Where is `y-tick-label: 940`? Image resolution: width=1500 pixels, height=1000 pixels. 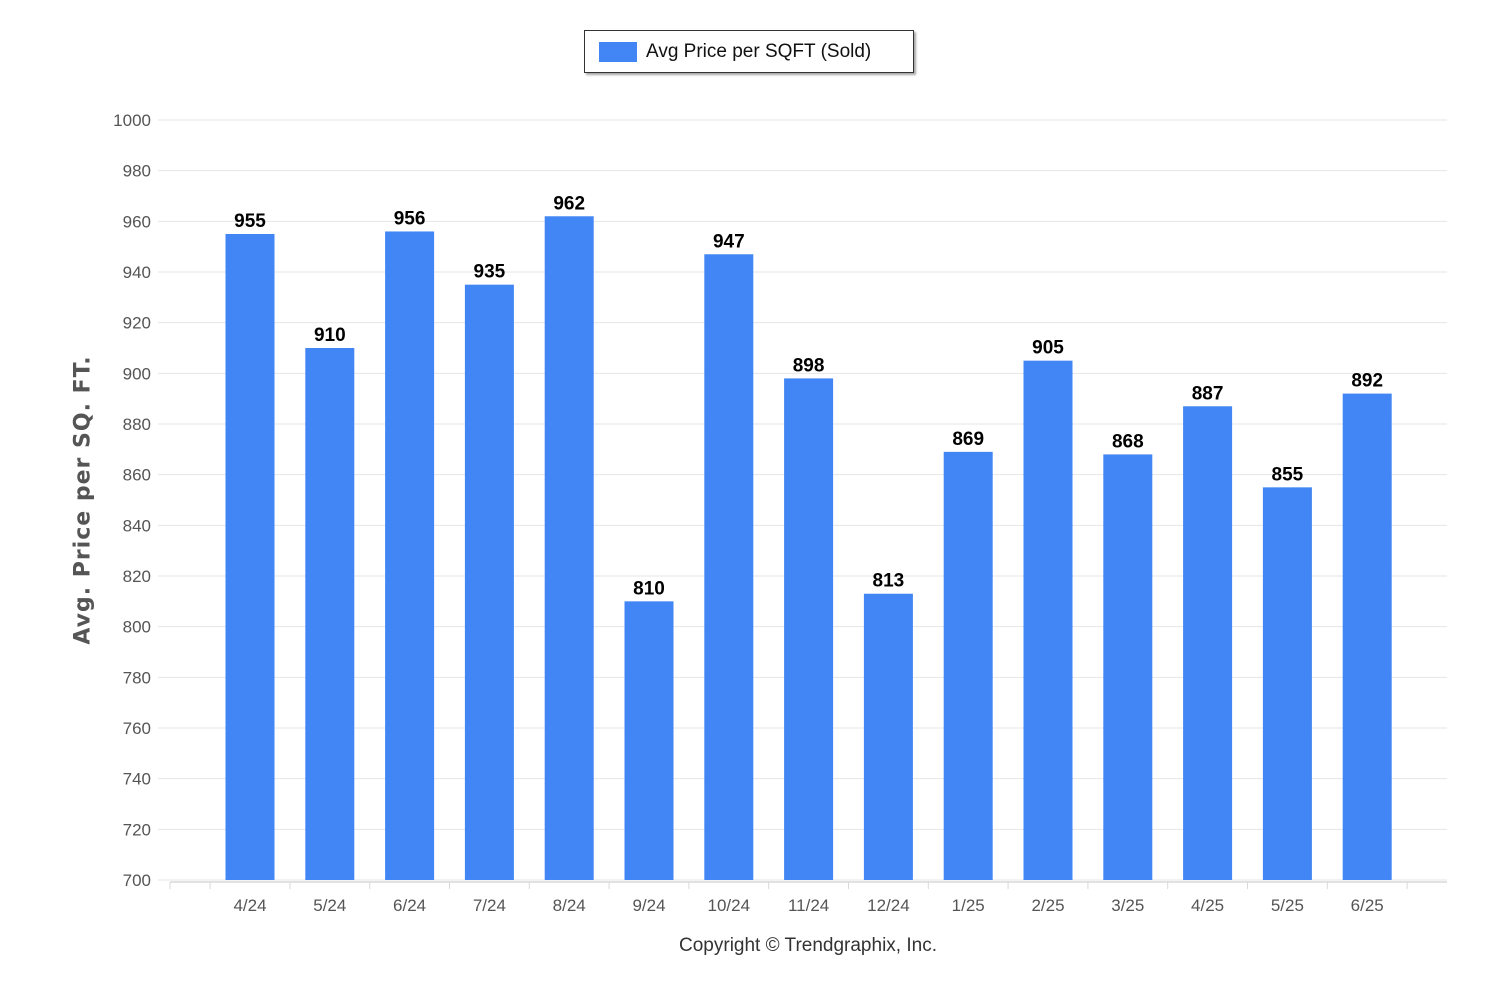 y-tick-label: 940 is located at coordinates (137, 272).